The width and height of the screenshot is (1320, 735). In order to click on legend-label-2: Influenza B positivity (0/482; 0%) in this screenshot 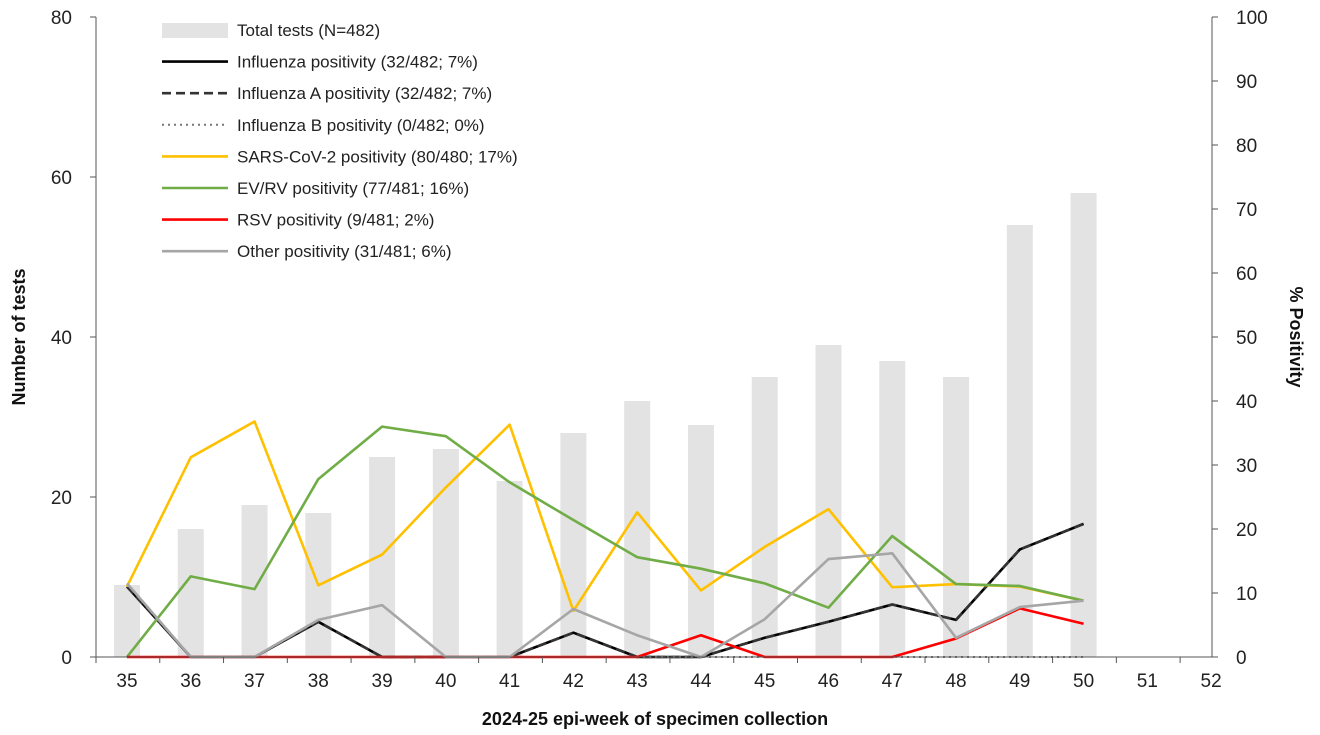, I will do `click(361, 125)`.